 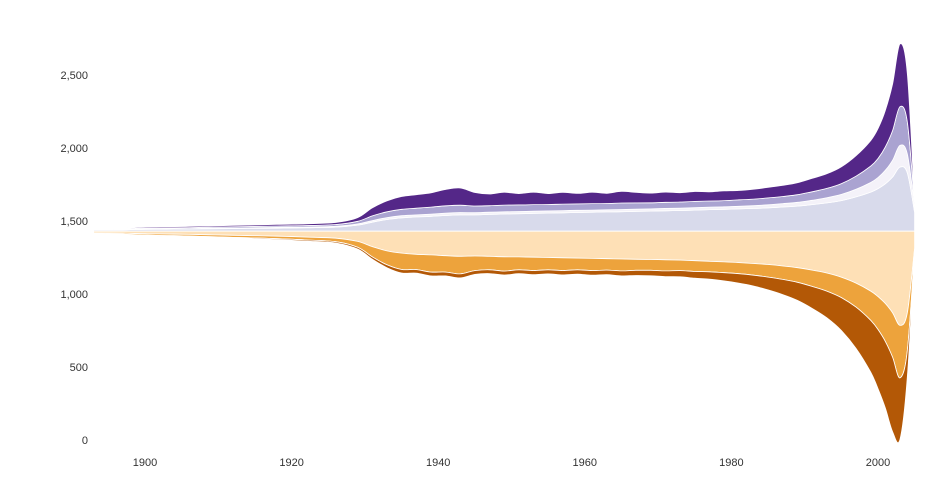 I want to click on y-axis-tick-label: 1,500, so click(x=74, y=222).